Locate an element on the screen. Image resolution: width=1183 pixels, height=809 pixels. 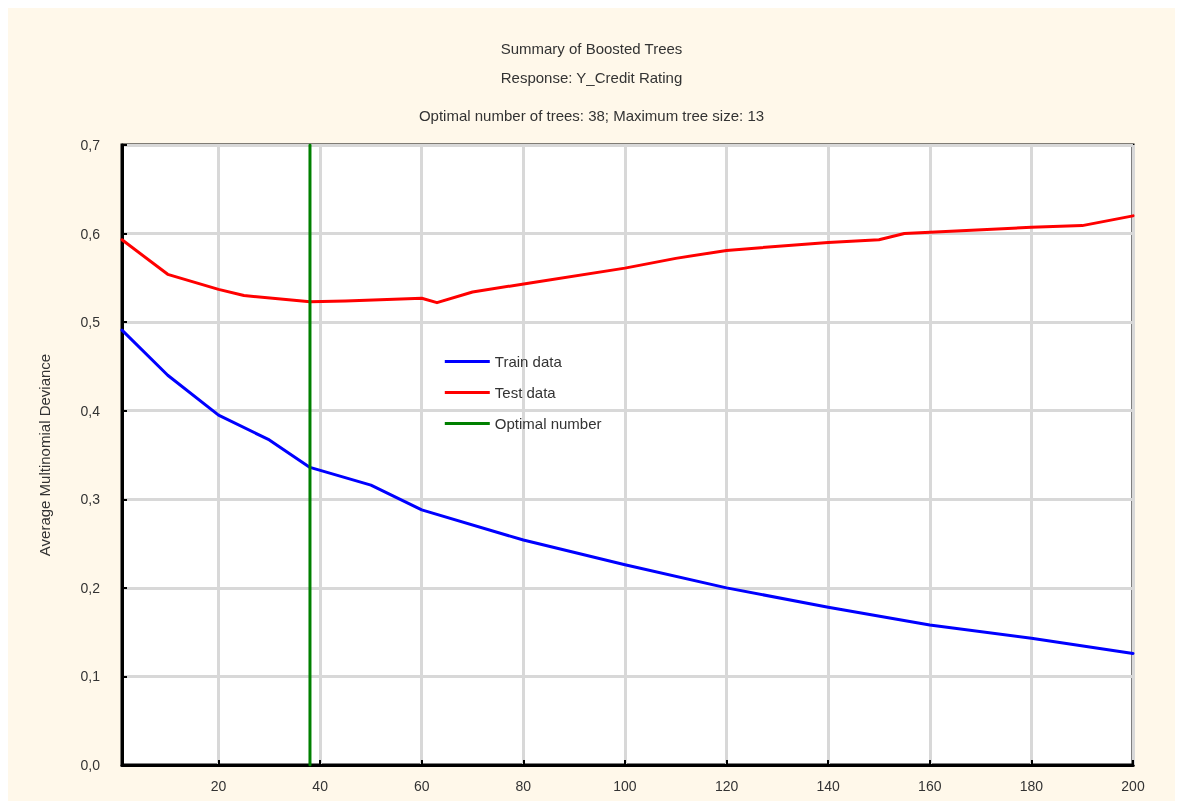
y-tick-label: 0,4 is located at coordinates (90, 410).